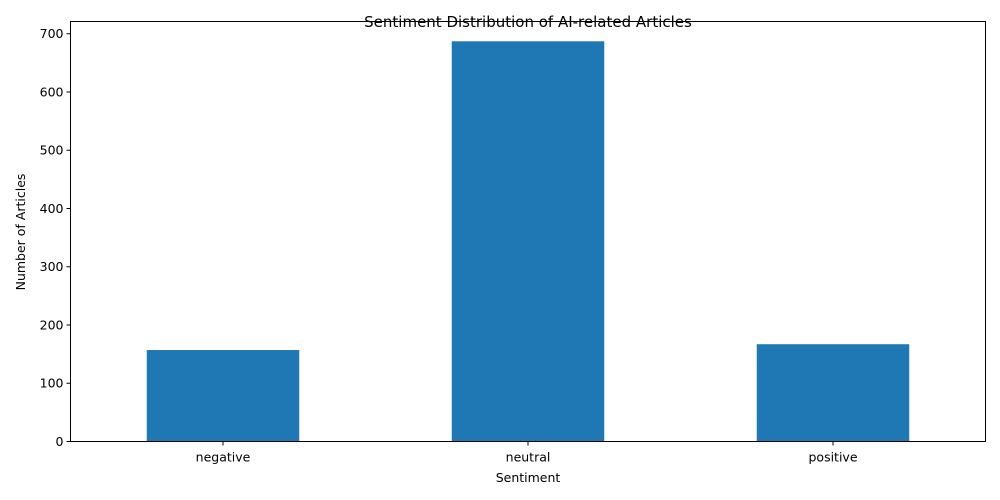 The width and height of the screenshot is (1000, 500). What do you see at coordinates (52, 91) in the screenshot?
I see `y-tick-label: 600` at bounding box center [52, 91].